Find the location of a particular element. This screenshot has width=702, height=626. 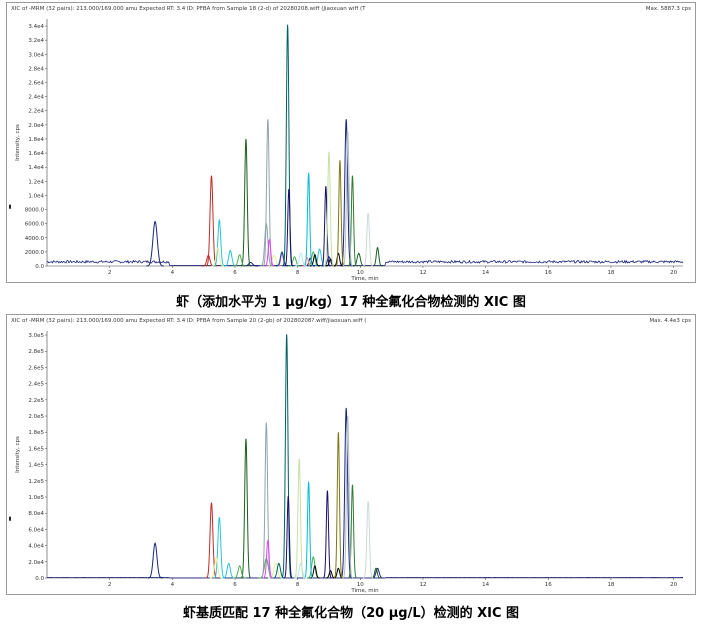

y-tick-label: 2.2e5 is located at coordinates (36, 401).